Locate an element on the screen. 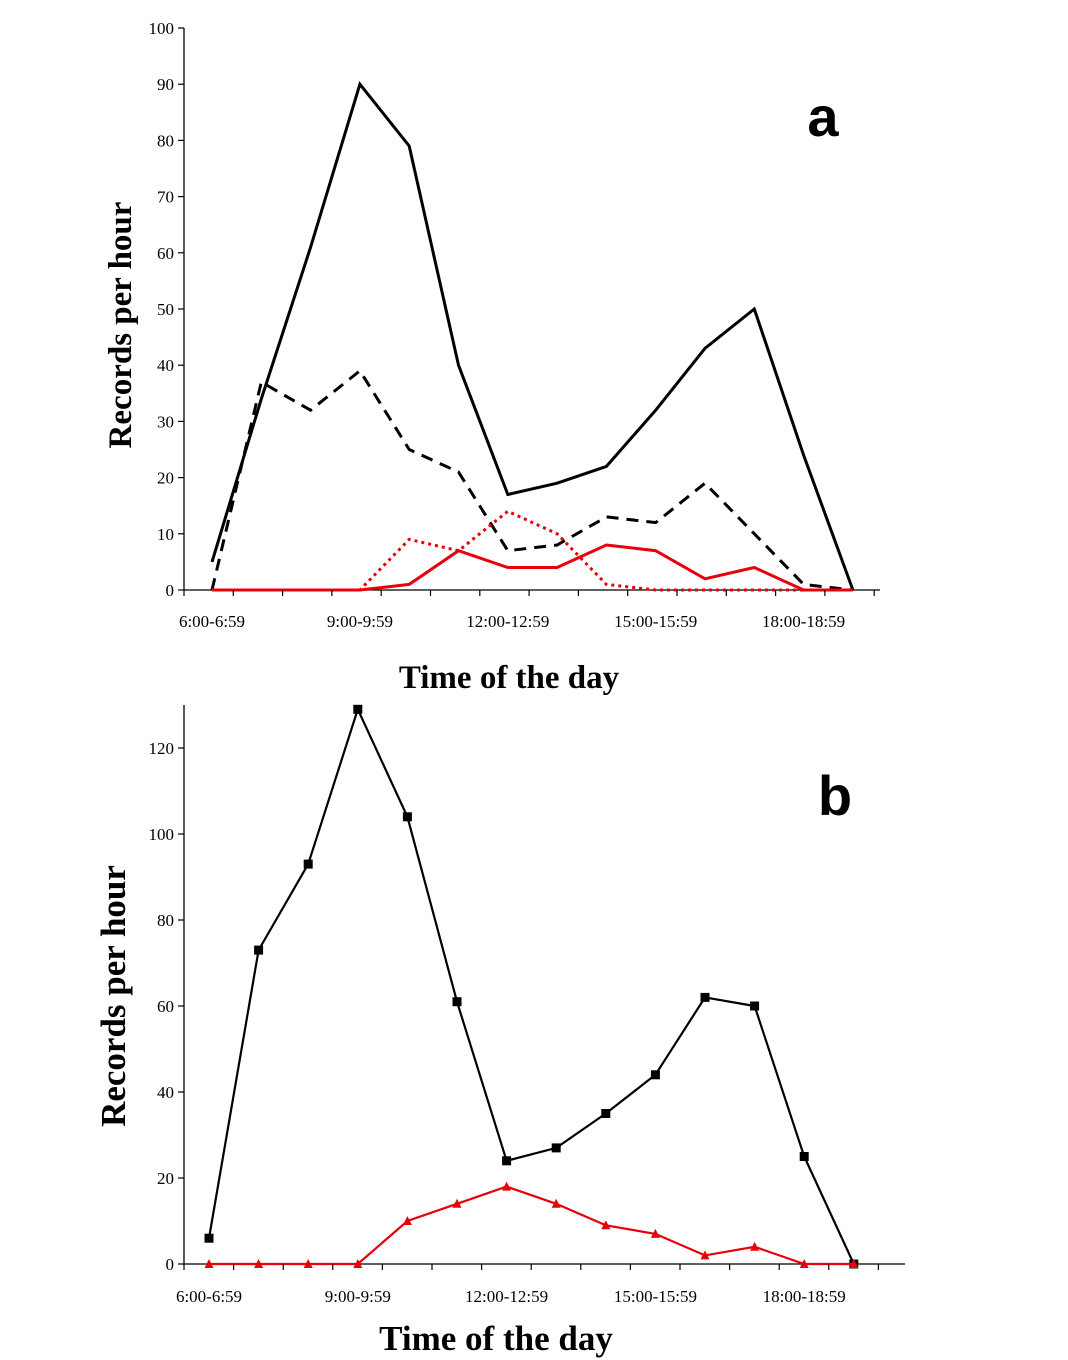 This screenshot has height=1360, width=1068. panel-a-series-2-line is located at coordinates (532, 480).